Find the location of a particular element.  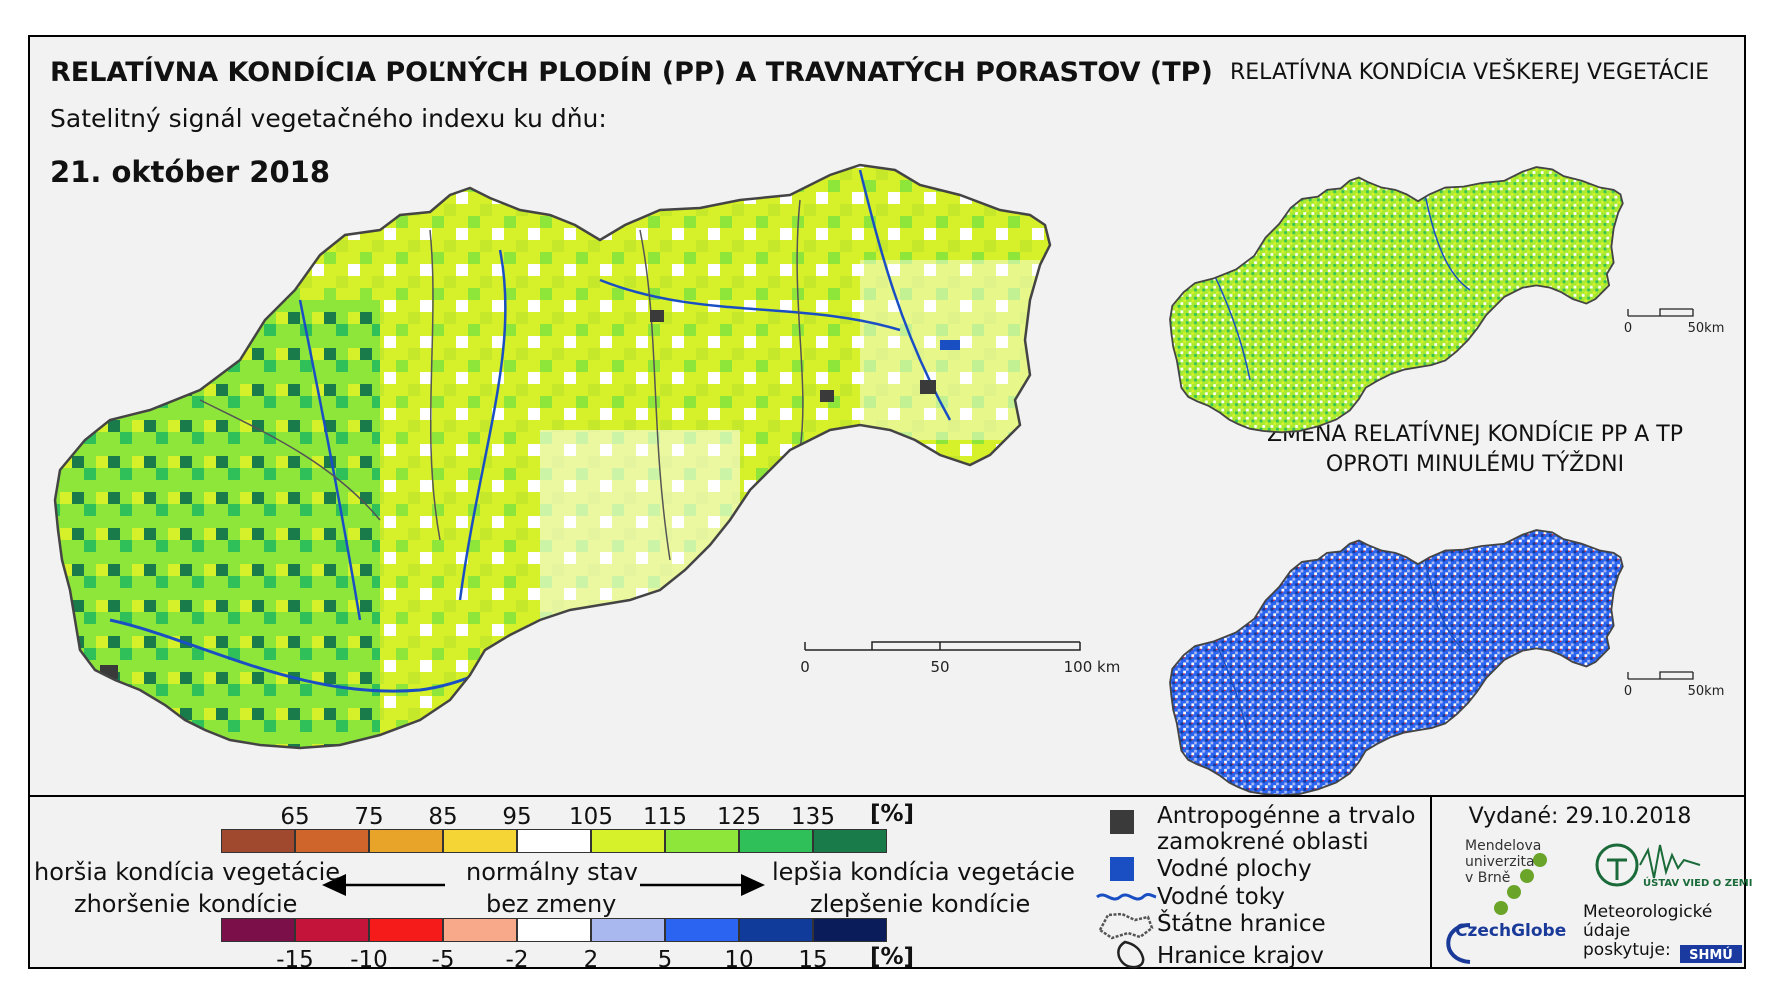

mendel-logo is located at coordinates (1520, 884).